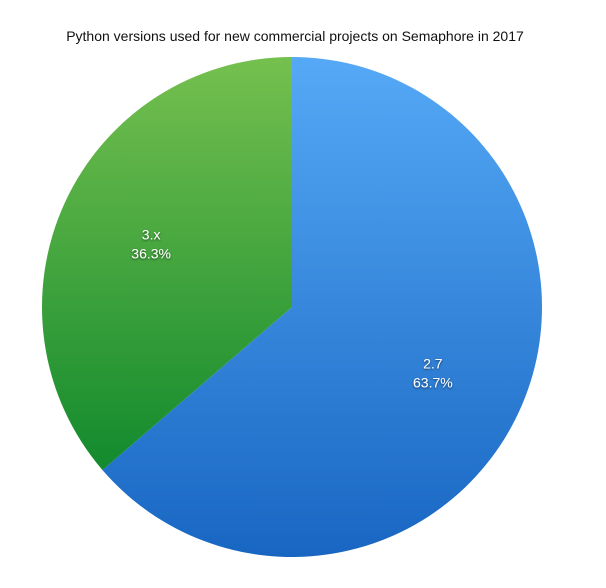 This screenshot has width=606, height=588. Describe the element at coordinates (433, 364) in the screenshot. I see `slice-label: 2.7` at that location.